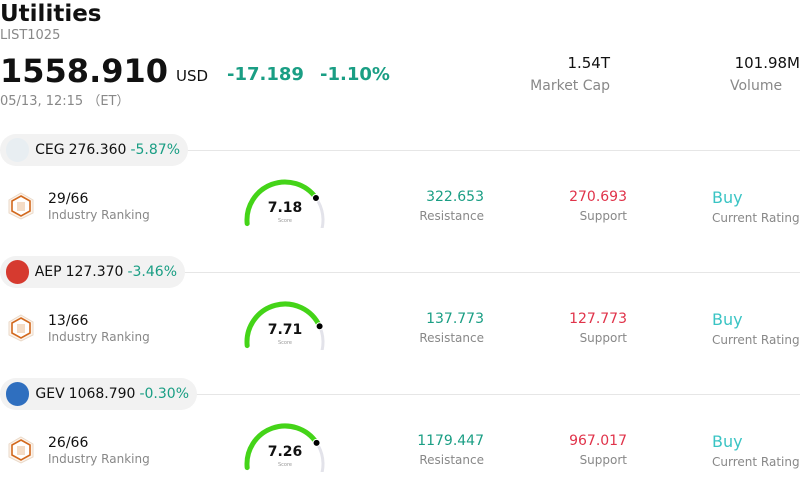 The width and height of the screenshot is (800, 488). What do you see at coordinates (68, 443) in the screenshot?
I see `industry-rank: 26/66` at bounding box center [68, 443].